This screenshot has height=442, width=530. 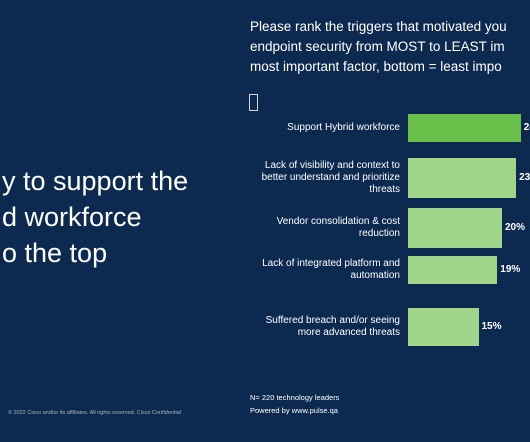 I want to click on placeholder-box, so click(x=253, y=102).